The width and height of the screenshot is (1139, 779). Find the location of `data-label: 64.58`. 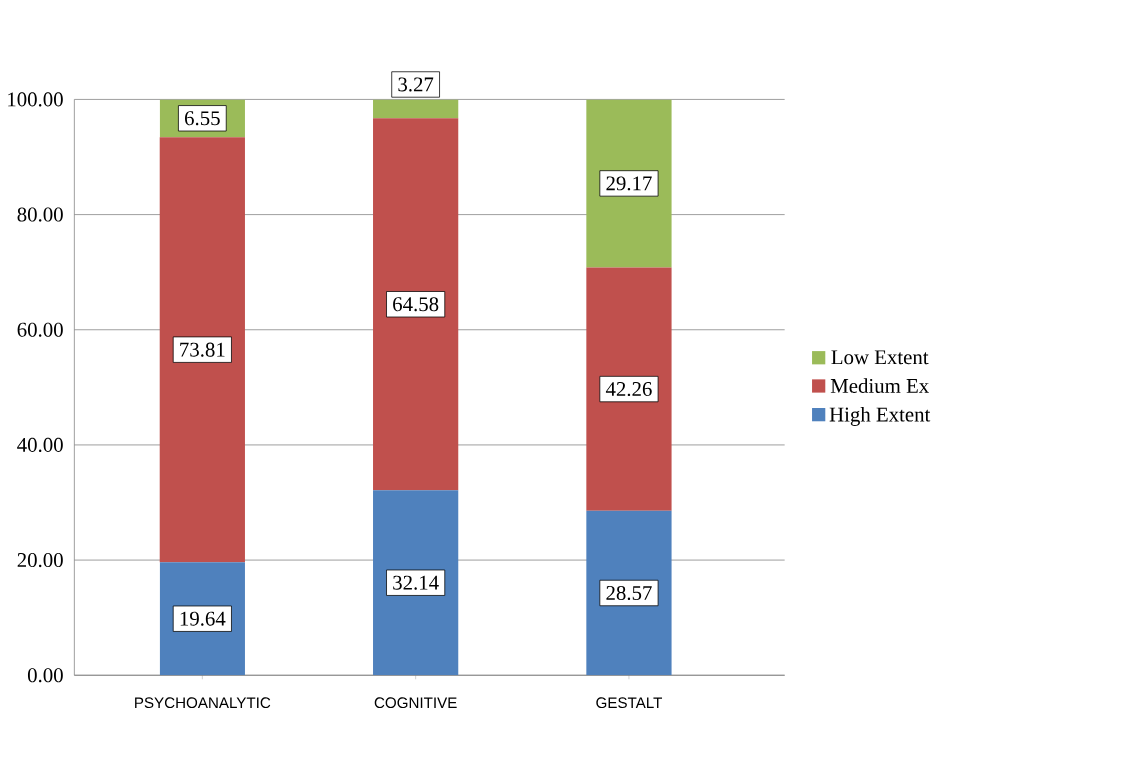

data-label: 64.58 is located at coordinates (416, 304).